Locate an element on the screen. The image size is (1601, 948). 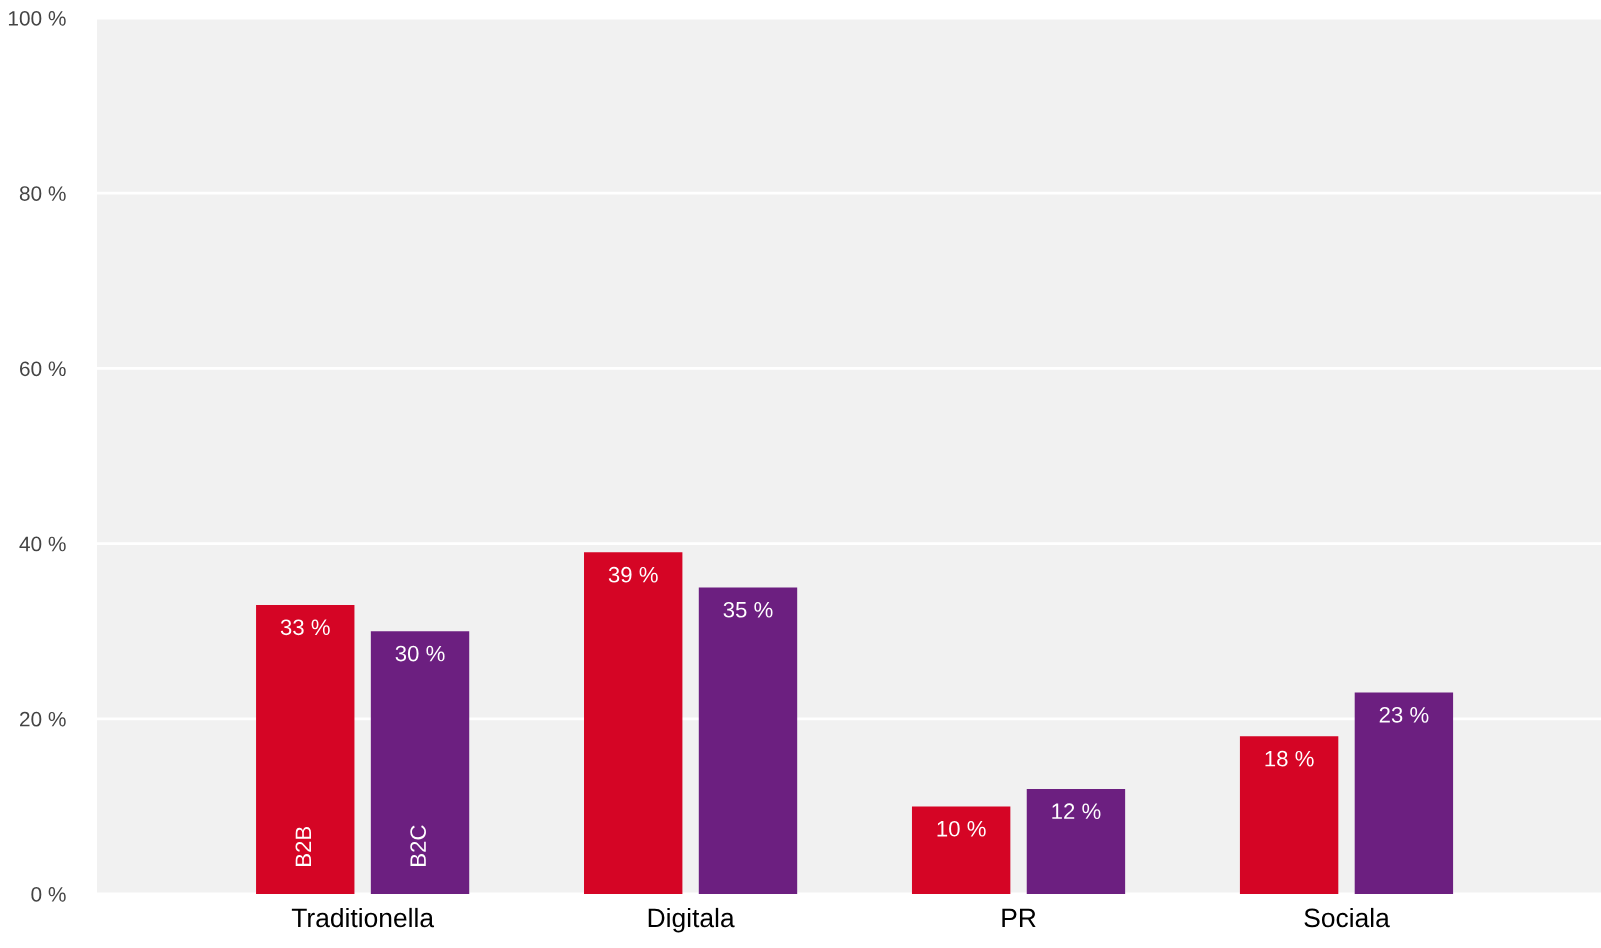
y-tick-label: 80 % is located at coordinates (42, 193).